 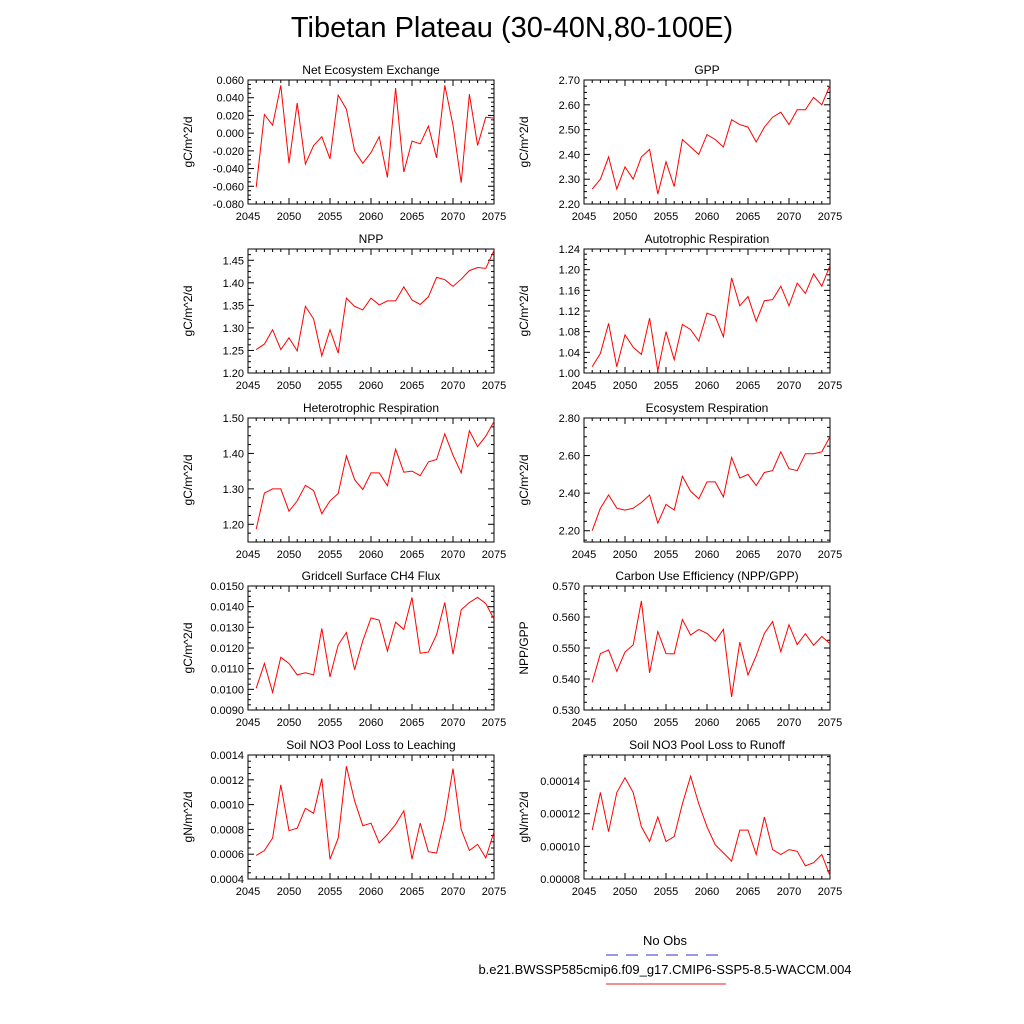 I want to click on y-tick-label: 0.0150, so click(x=227, y=587).